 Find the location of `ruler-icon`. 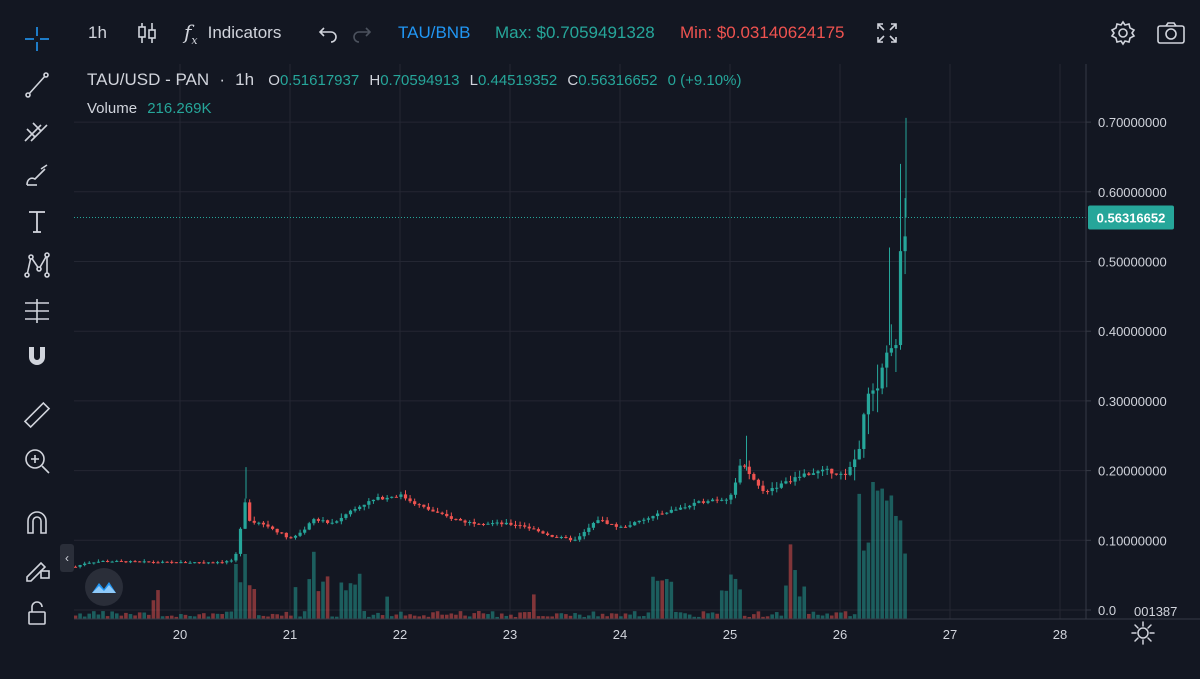

ruler-icon is located at coordinates (37, 415).